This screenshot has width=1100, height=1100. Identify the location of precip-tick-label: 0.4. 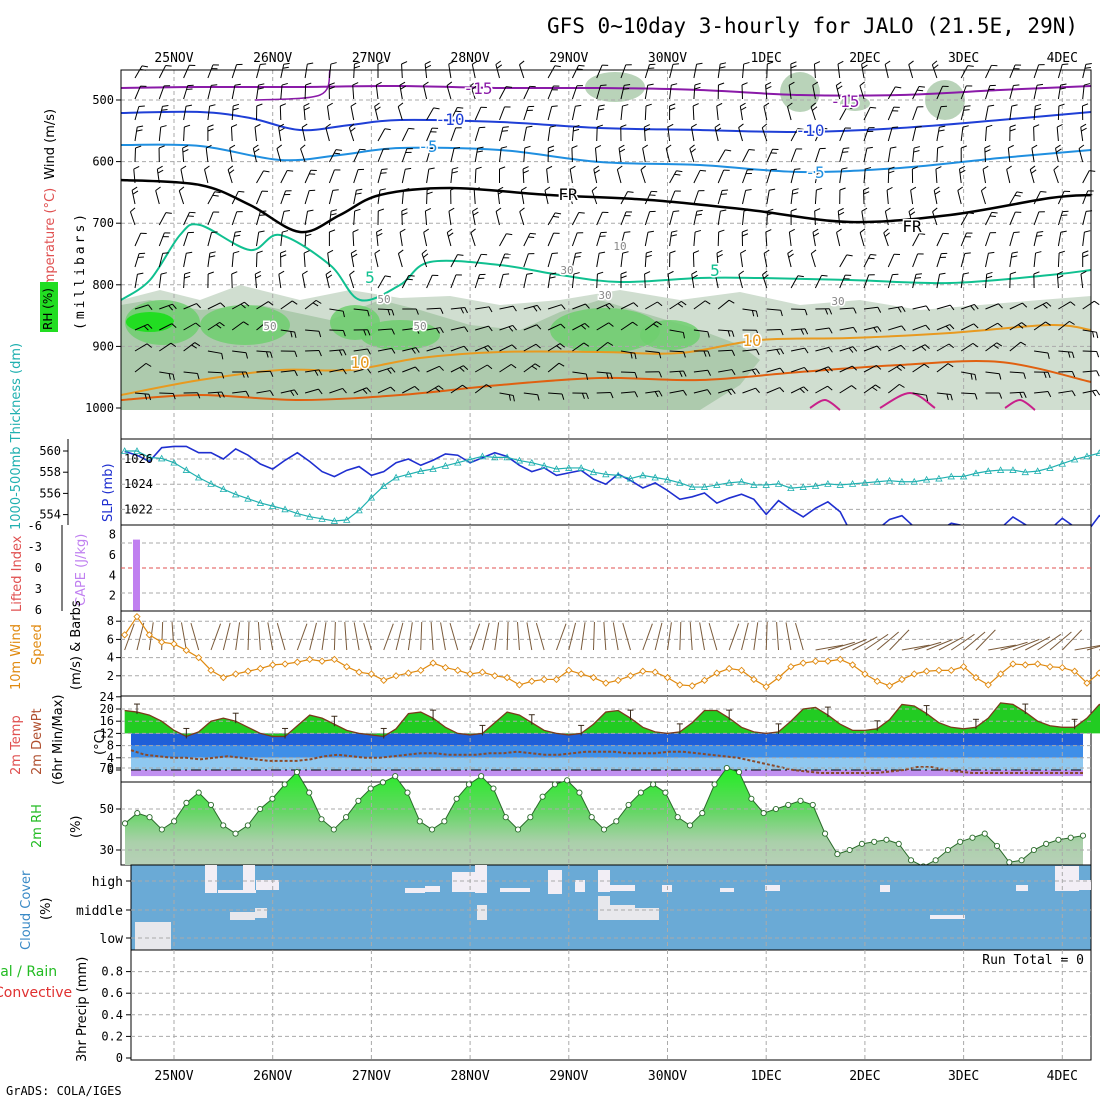
(112, 1015).